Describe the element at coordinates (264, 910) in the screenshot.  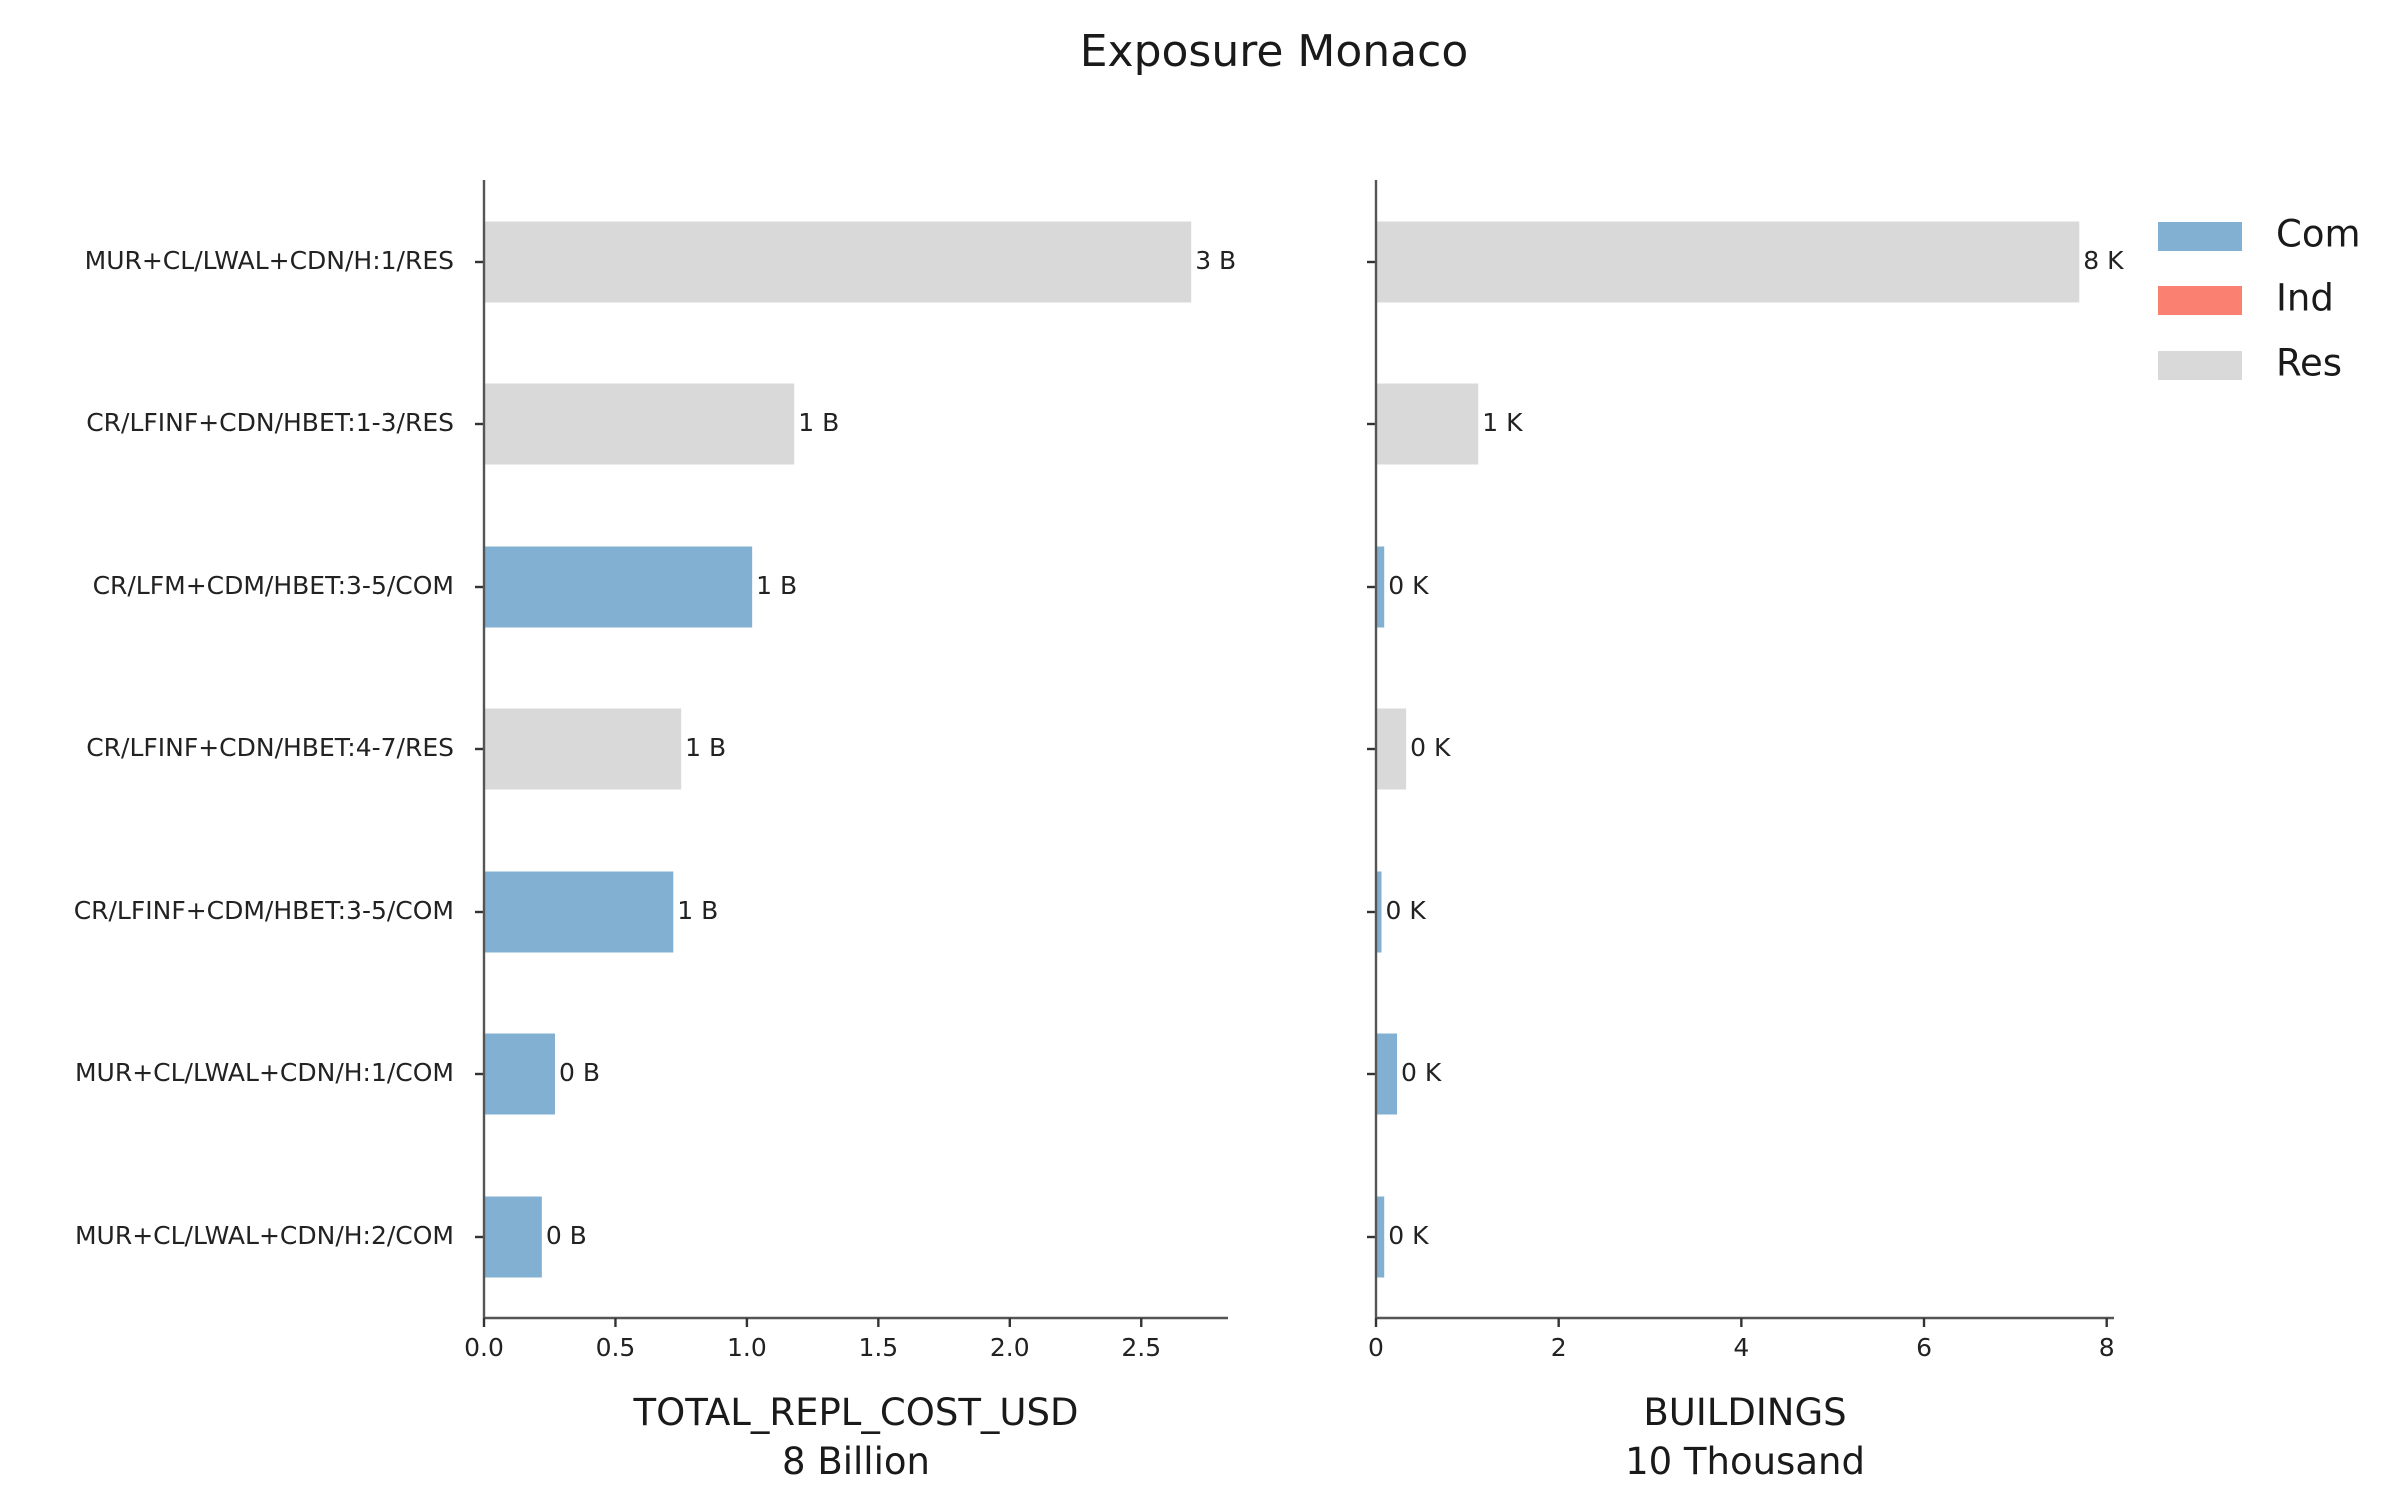
I see `category-label-5: CR/LFINF+CDM/HBET:3-5/COM` at that location.